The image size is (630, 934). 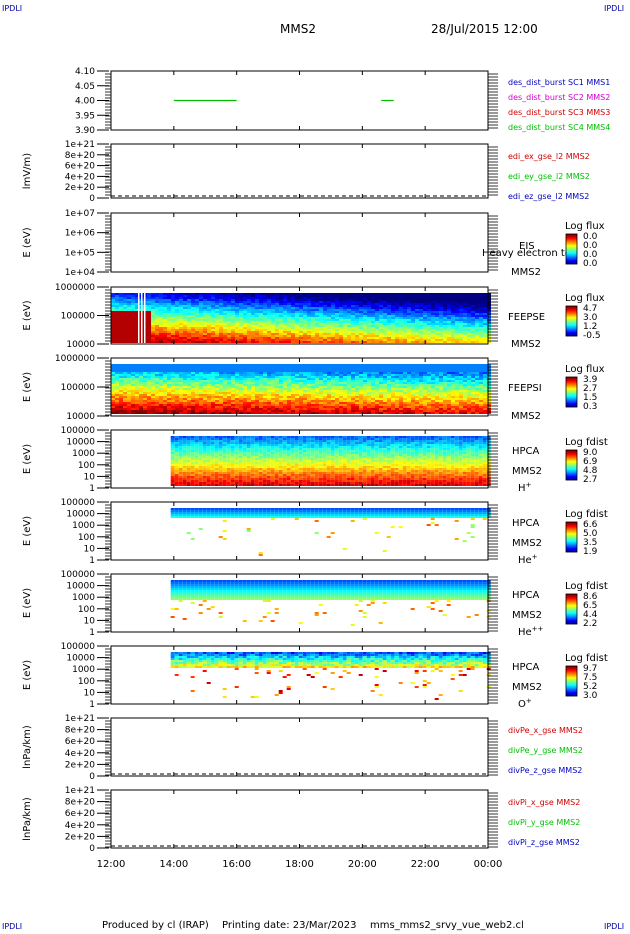 I want to click on legend-entry: divPe_x_gse MMS2, so click(x=545, y=730).